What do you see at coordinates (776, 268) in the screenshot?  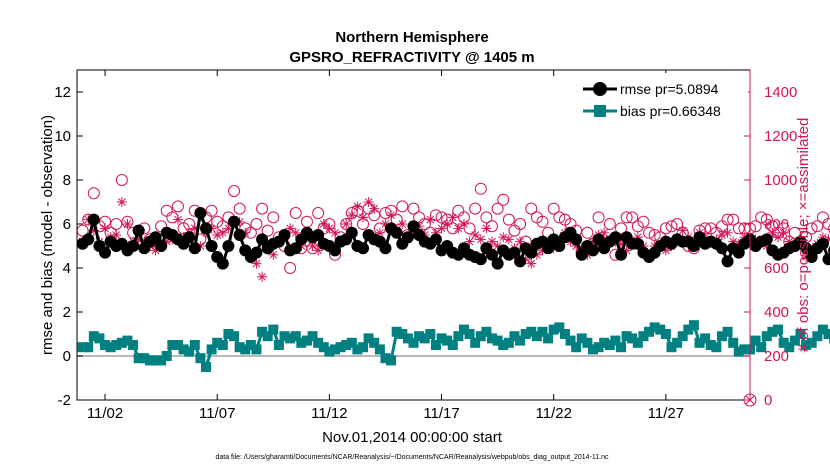 I see `y-right-tick-label: 600` at bounding box center [776, 268].